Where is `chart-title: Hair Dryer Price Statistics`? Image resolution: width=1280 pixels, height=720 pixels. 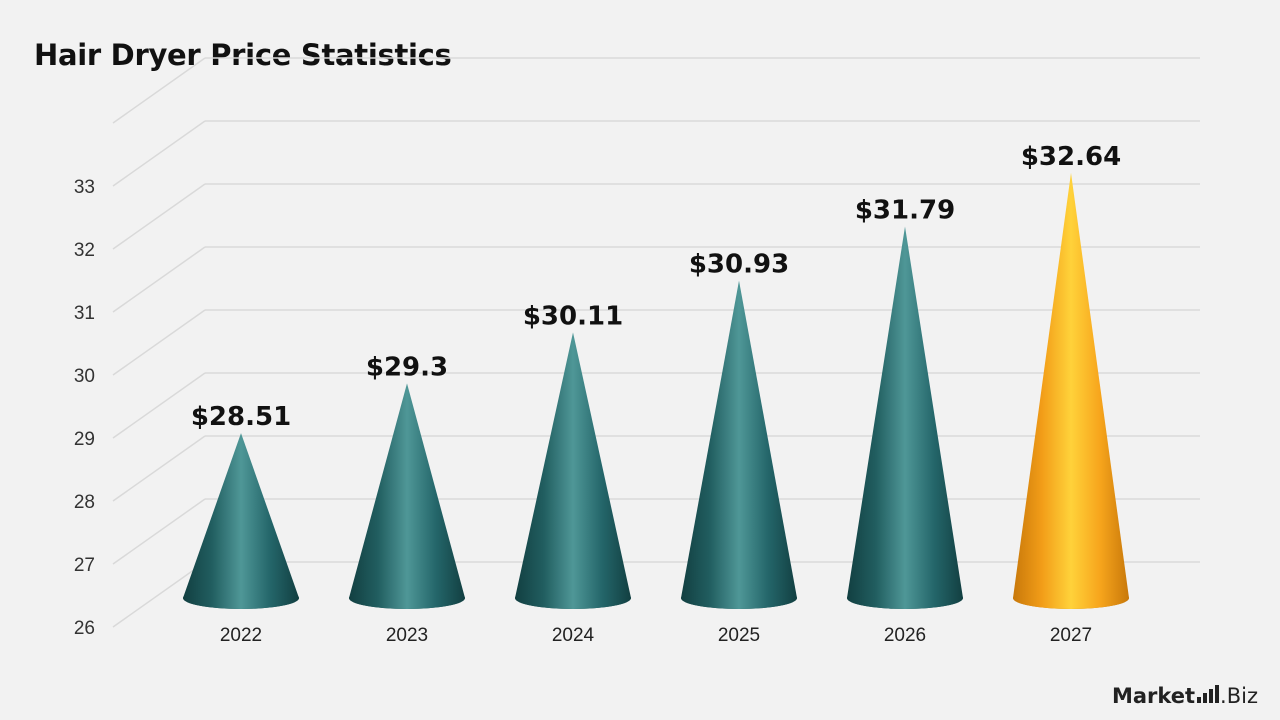
chart-title: Hair Dryer Price Statistics is located at coordinates (243, 55).